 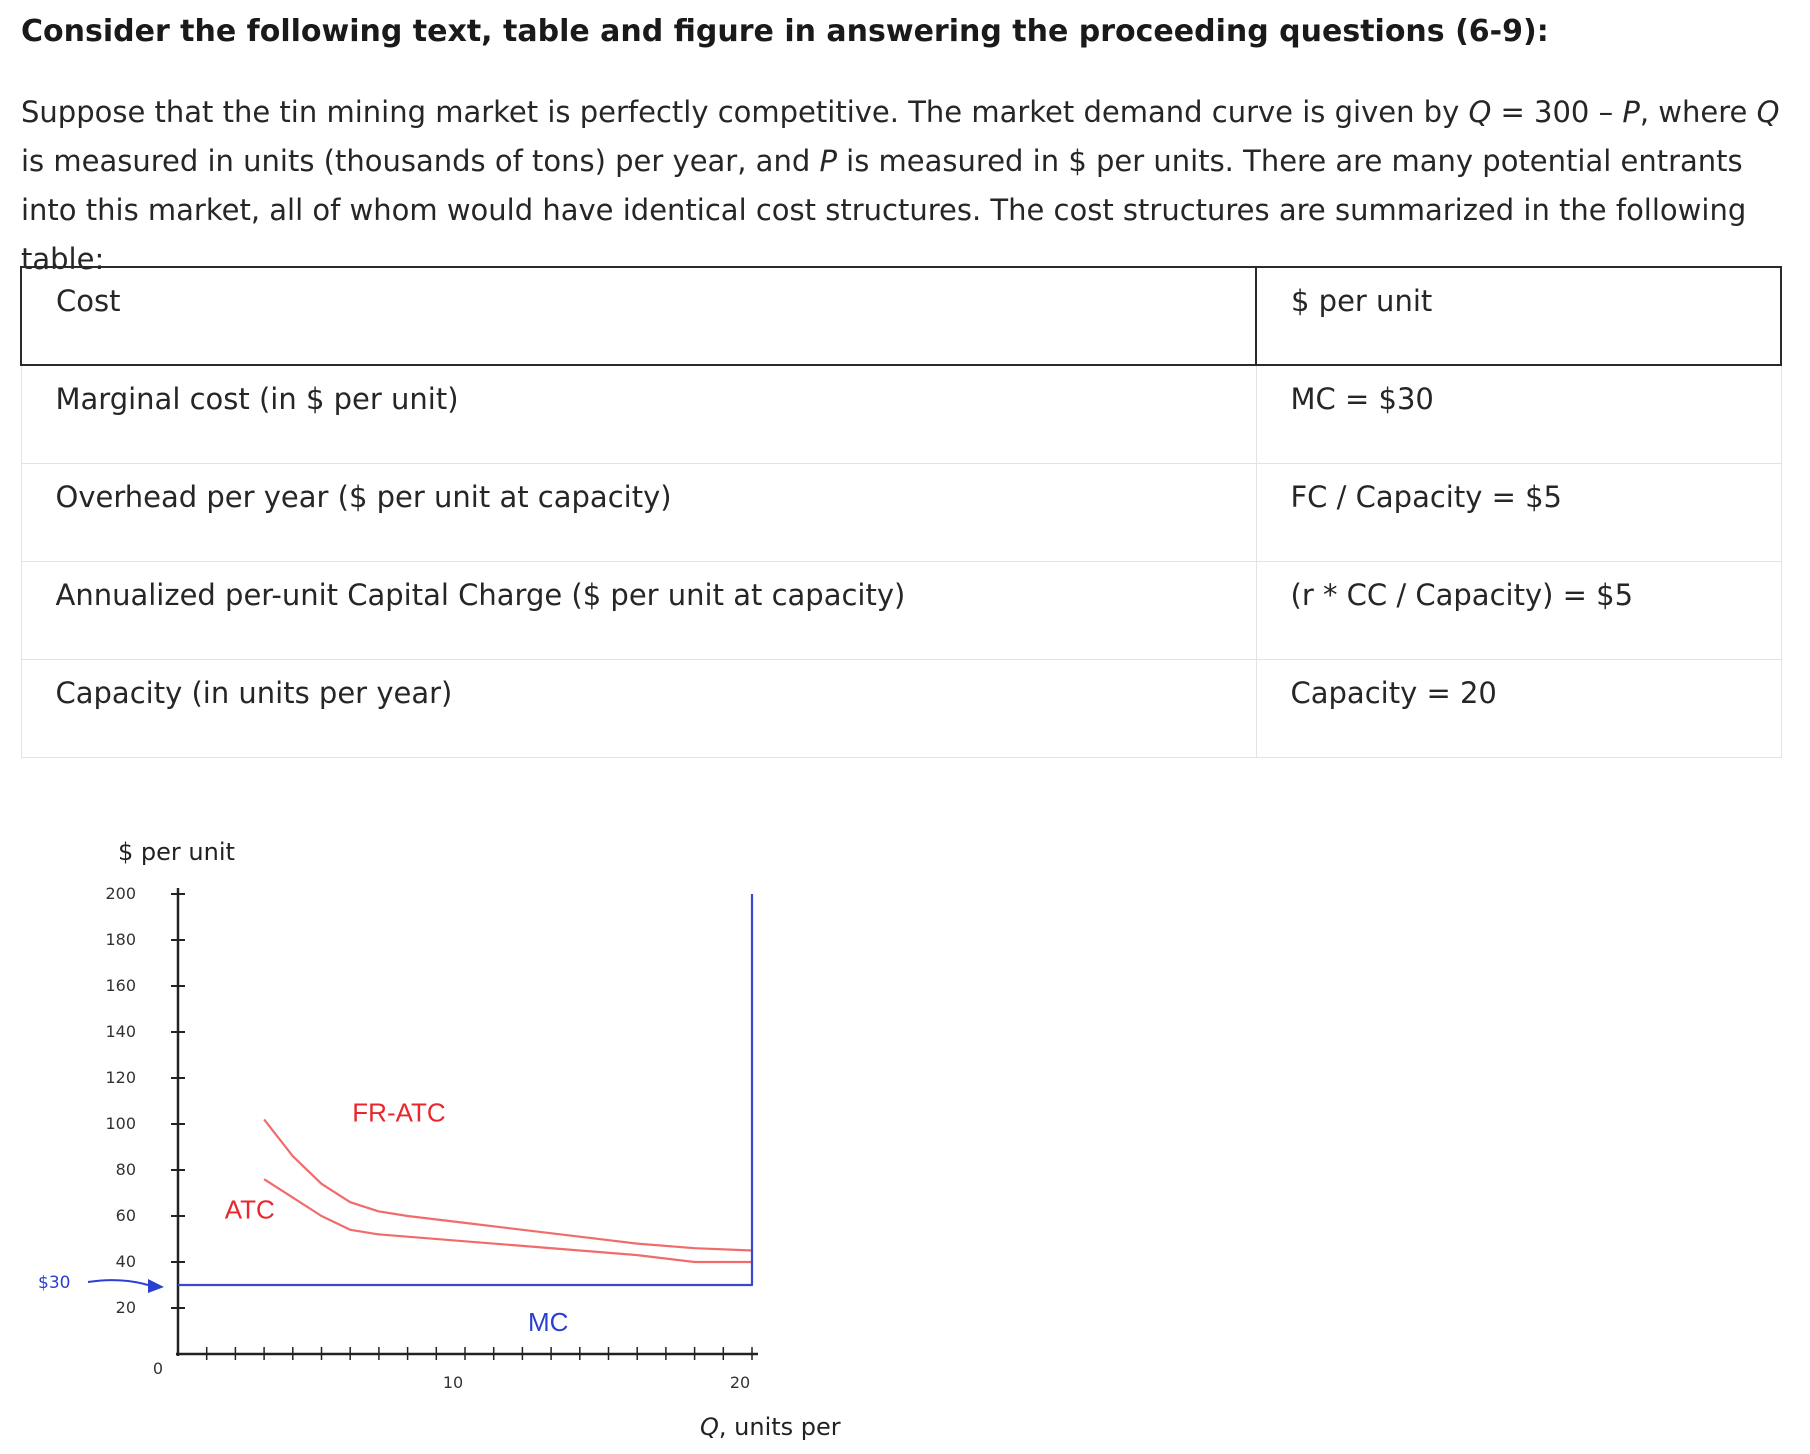 What do you see at coordinates (118, 1282) in the screenshot?
I see `marker-arrow-line` at bounding box center [118, 1282].